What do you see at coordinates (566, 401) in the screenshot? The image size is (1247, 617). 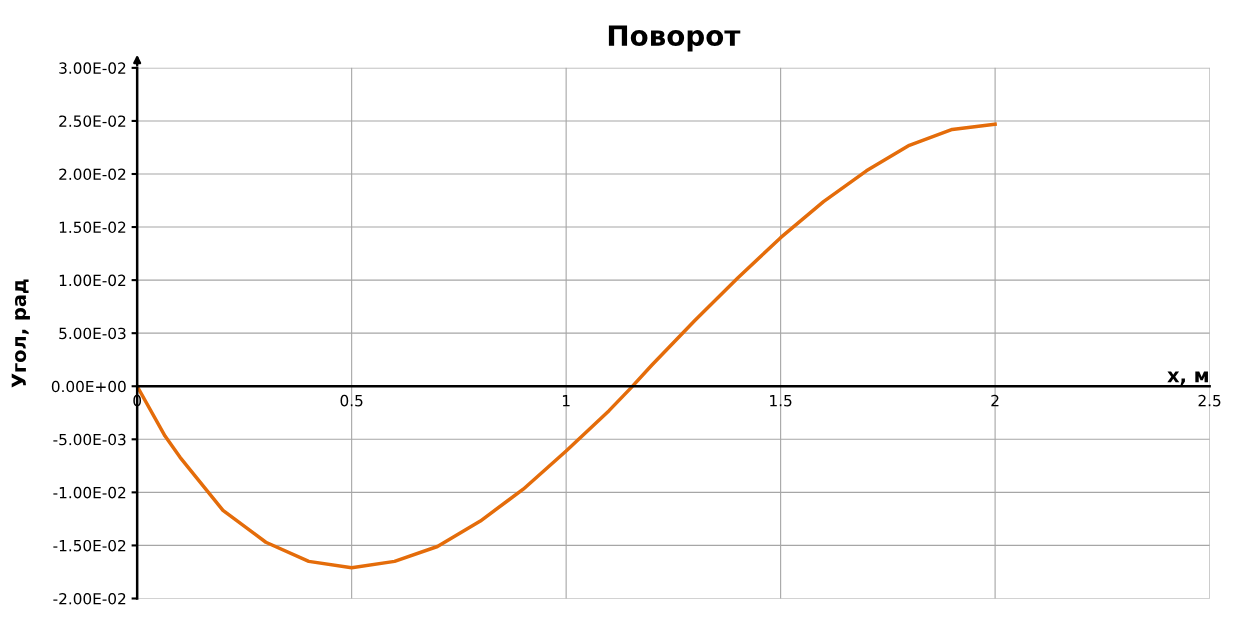 I see `x-tick-label: 1` at bounding box center [566, 401].